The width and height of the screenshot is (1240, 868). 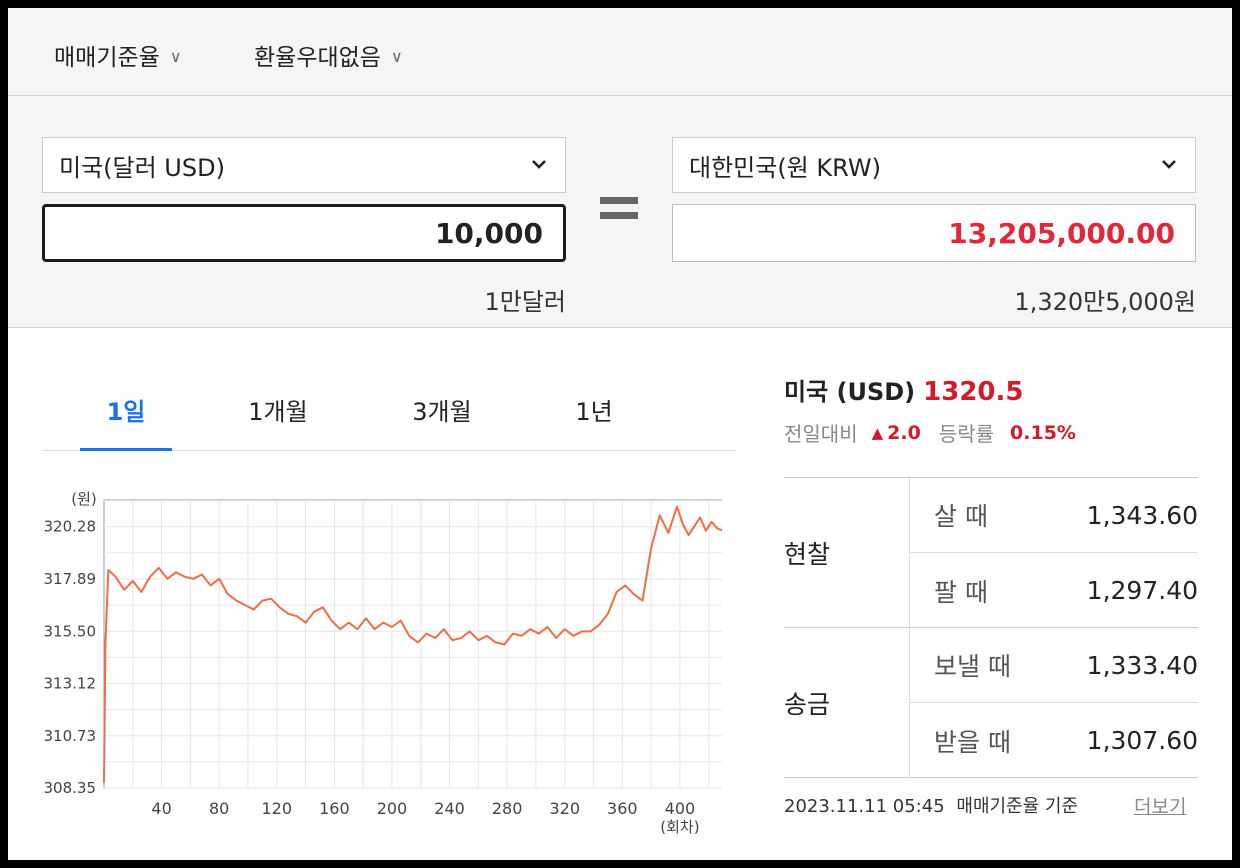 What do you see at coordinates (785, 167) in the screenshot?
I see `to-currency-label: 대한민국(원 KRW)` at bounding box center [785, 167].